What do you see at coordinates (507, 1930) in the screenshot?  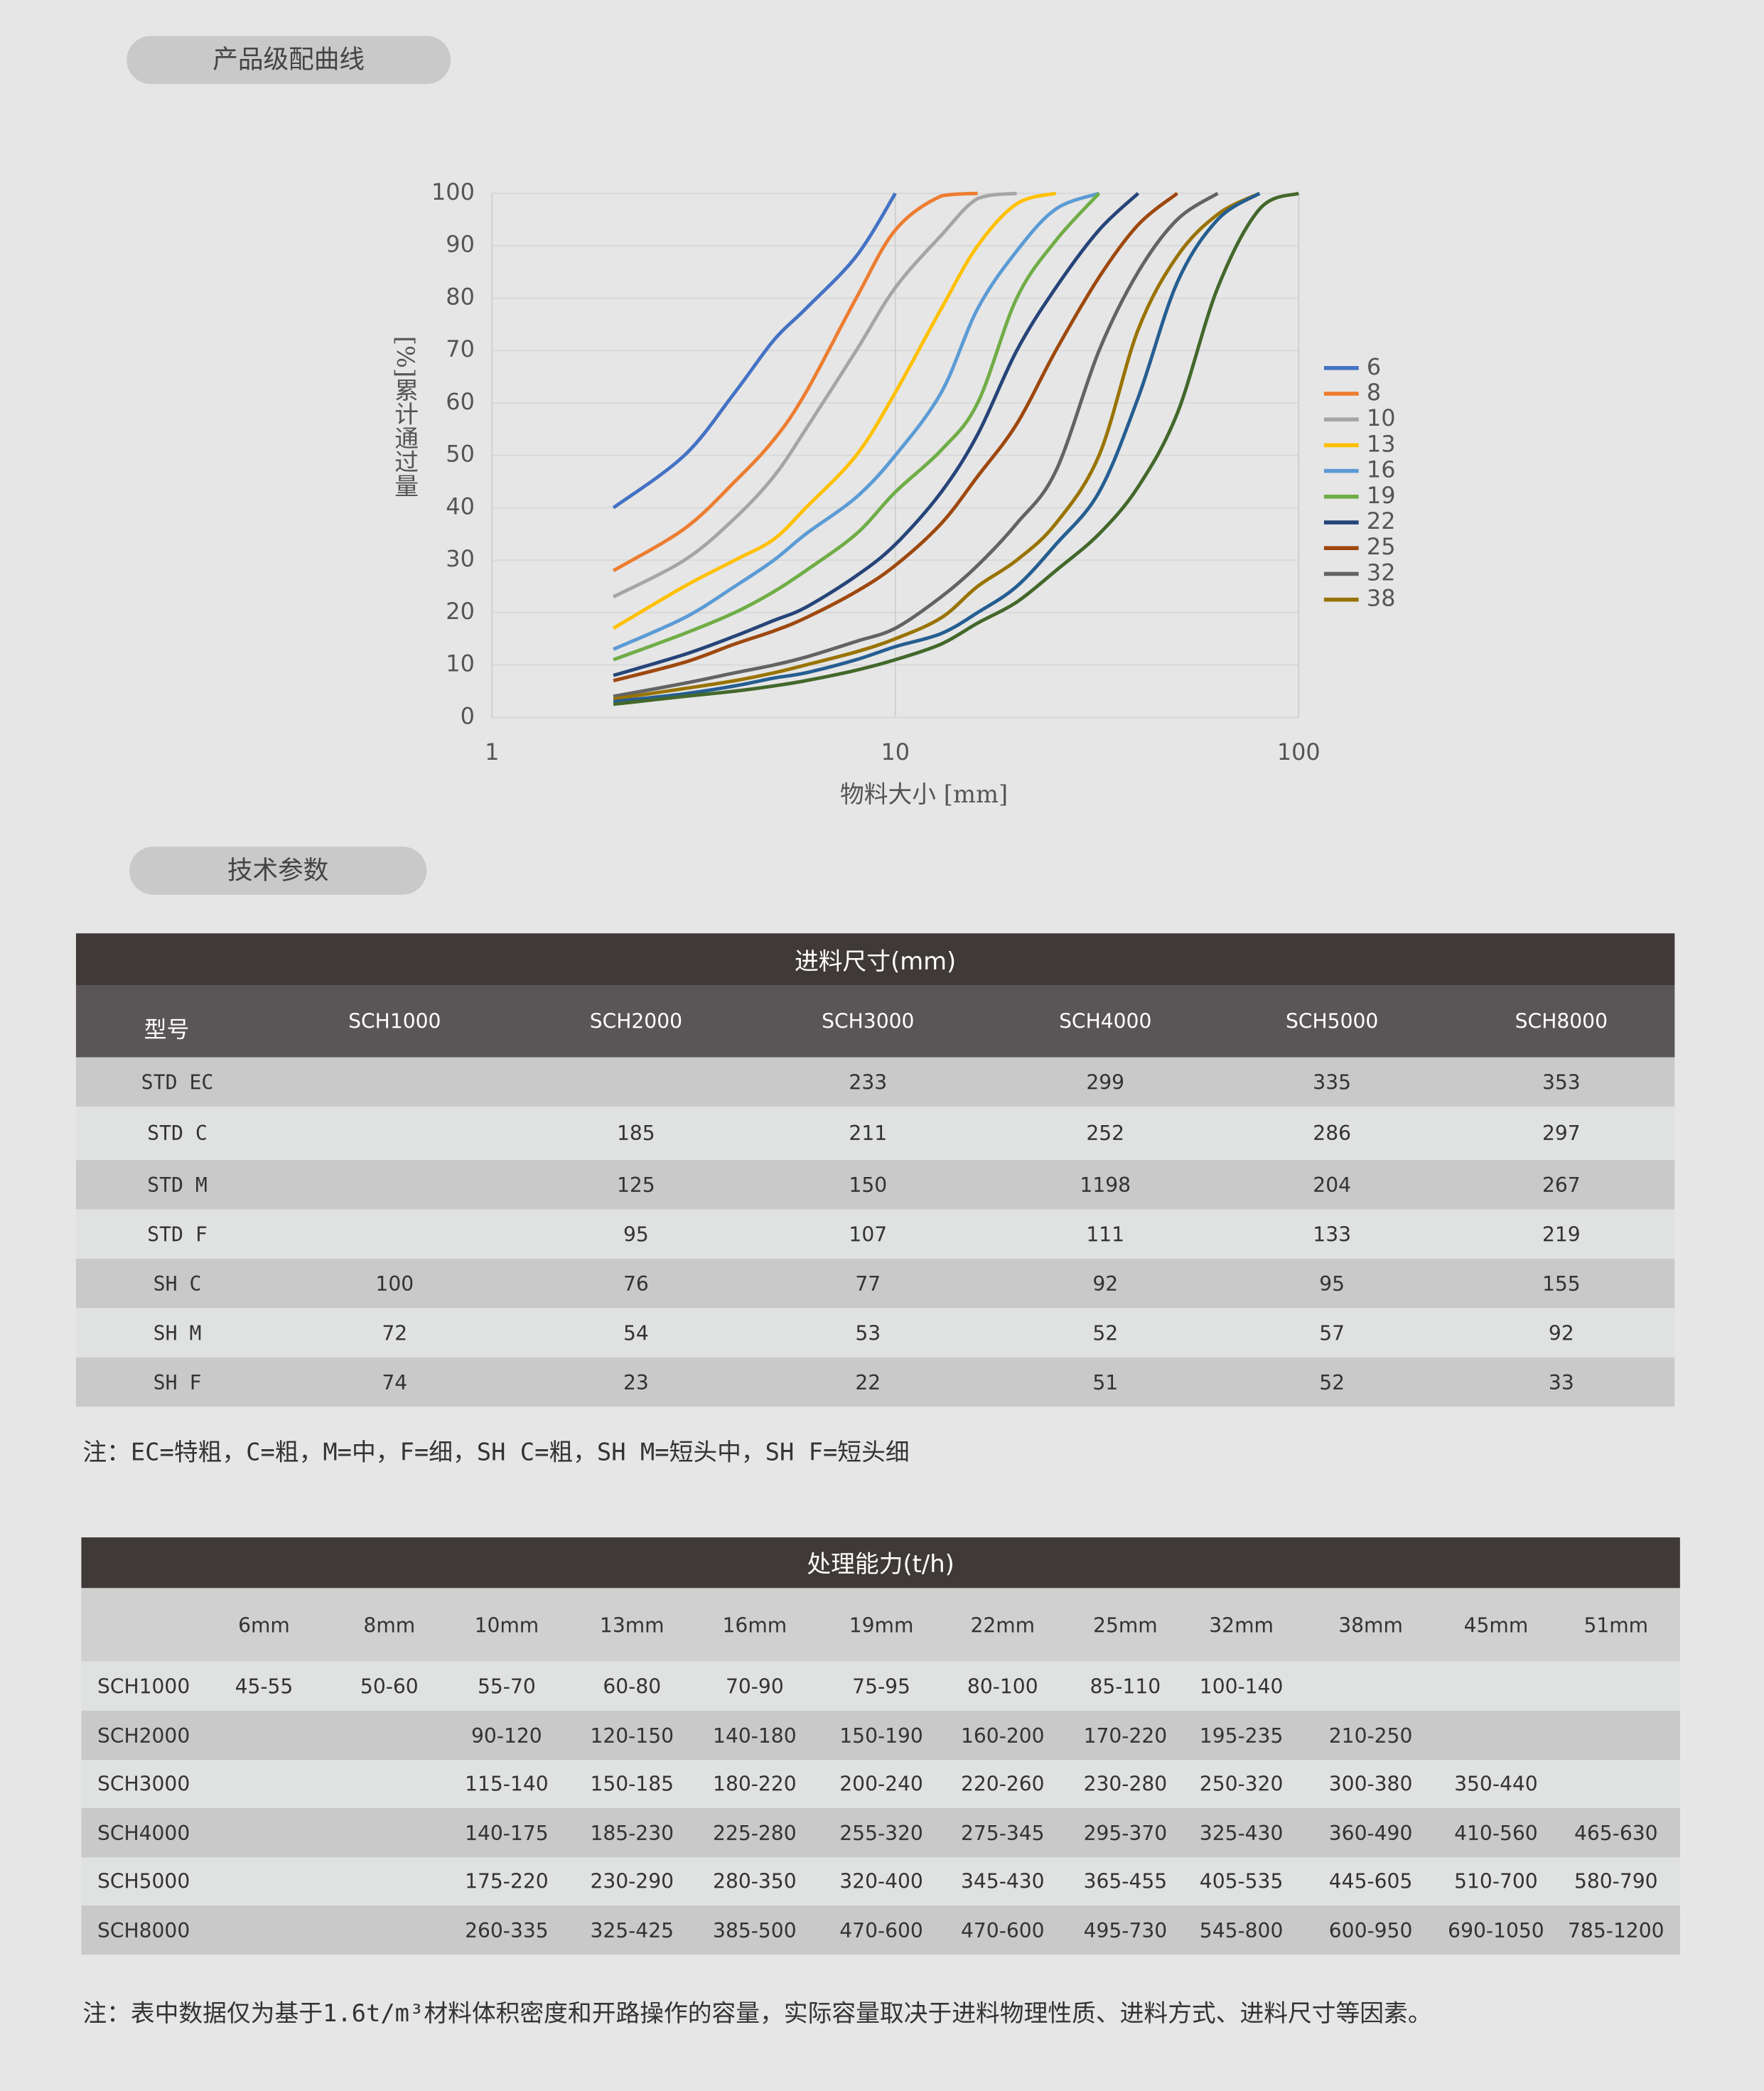 I see `table-cell: 260-335` at bounding box center [507, 1930].